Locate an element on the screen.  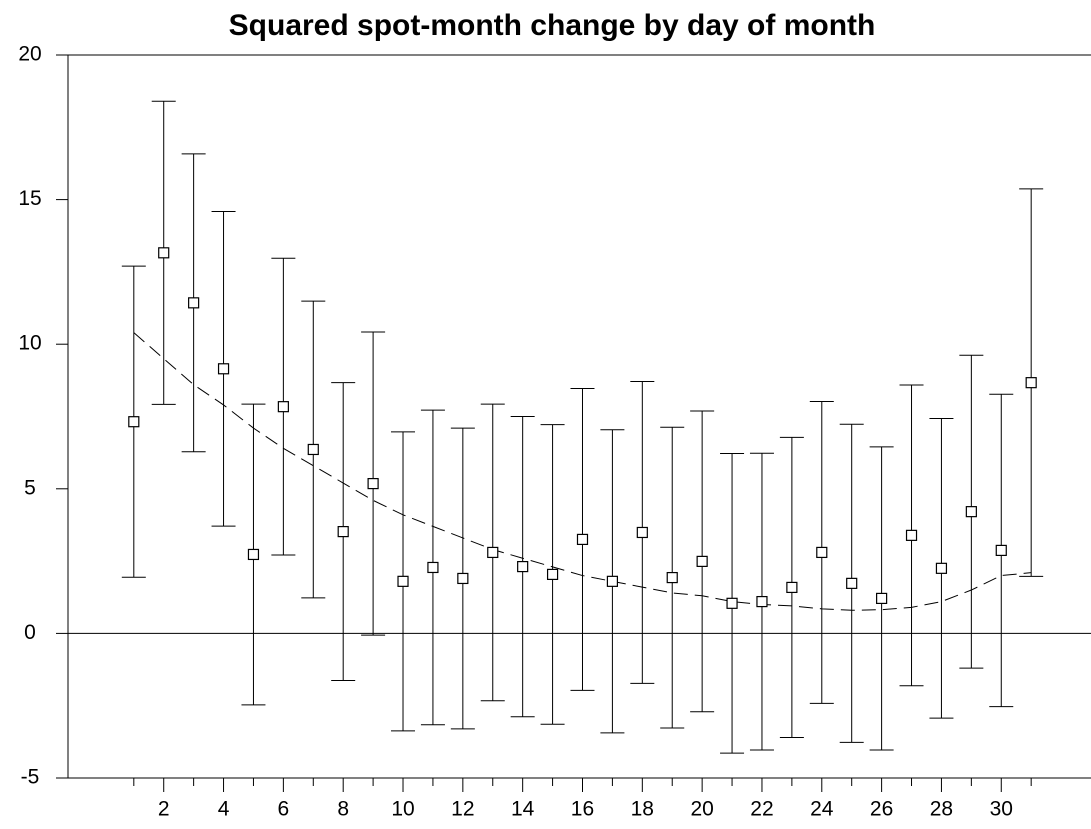
y-tick-label: -5 is located at coordinates (30, 777).